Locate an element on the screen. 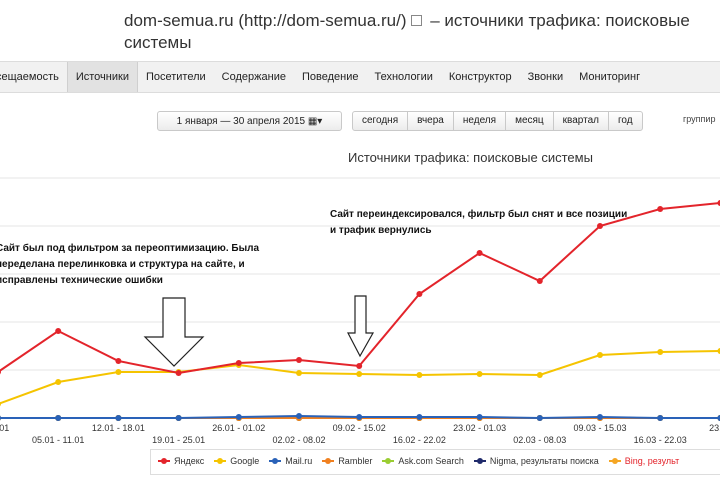 This screenshot has width=720, height=480. legend-label: Rambler is located at coordinates (355, 461).